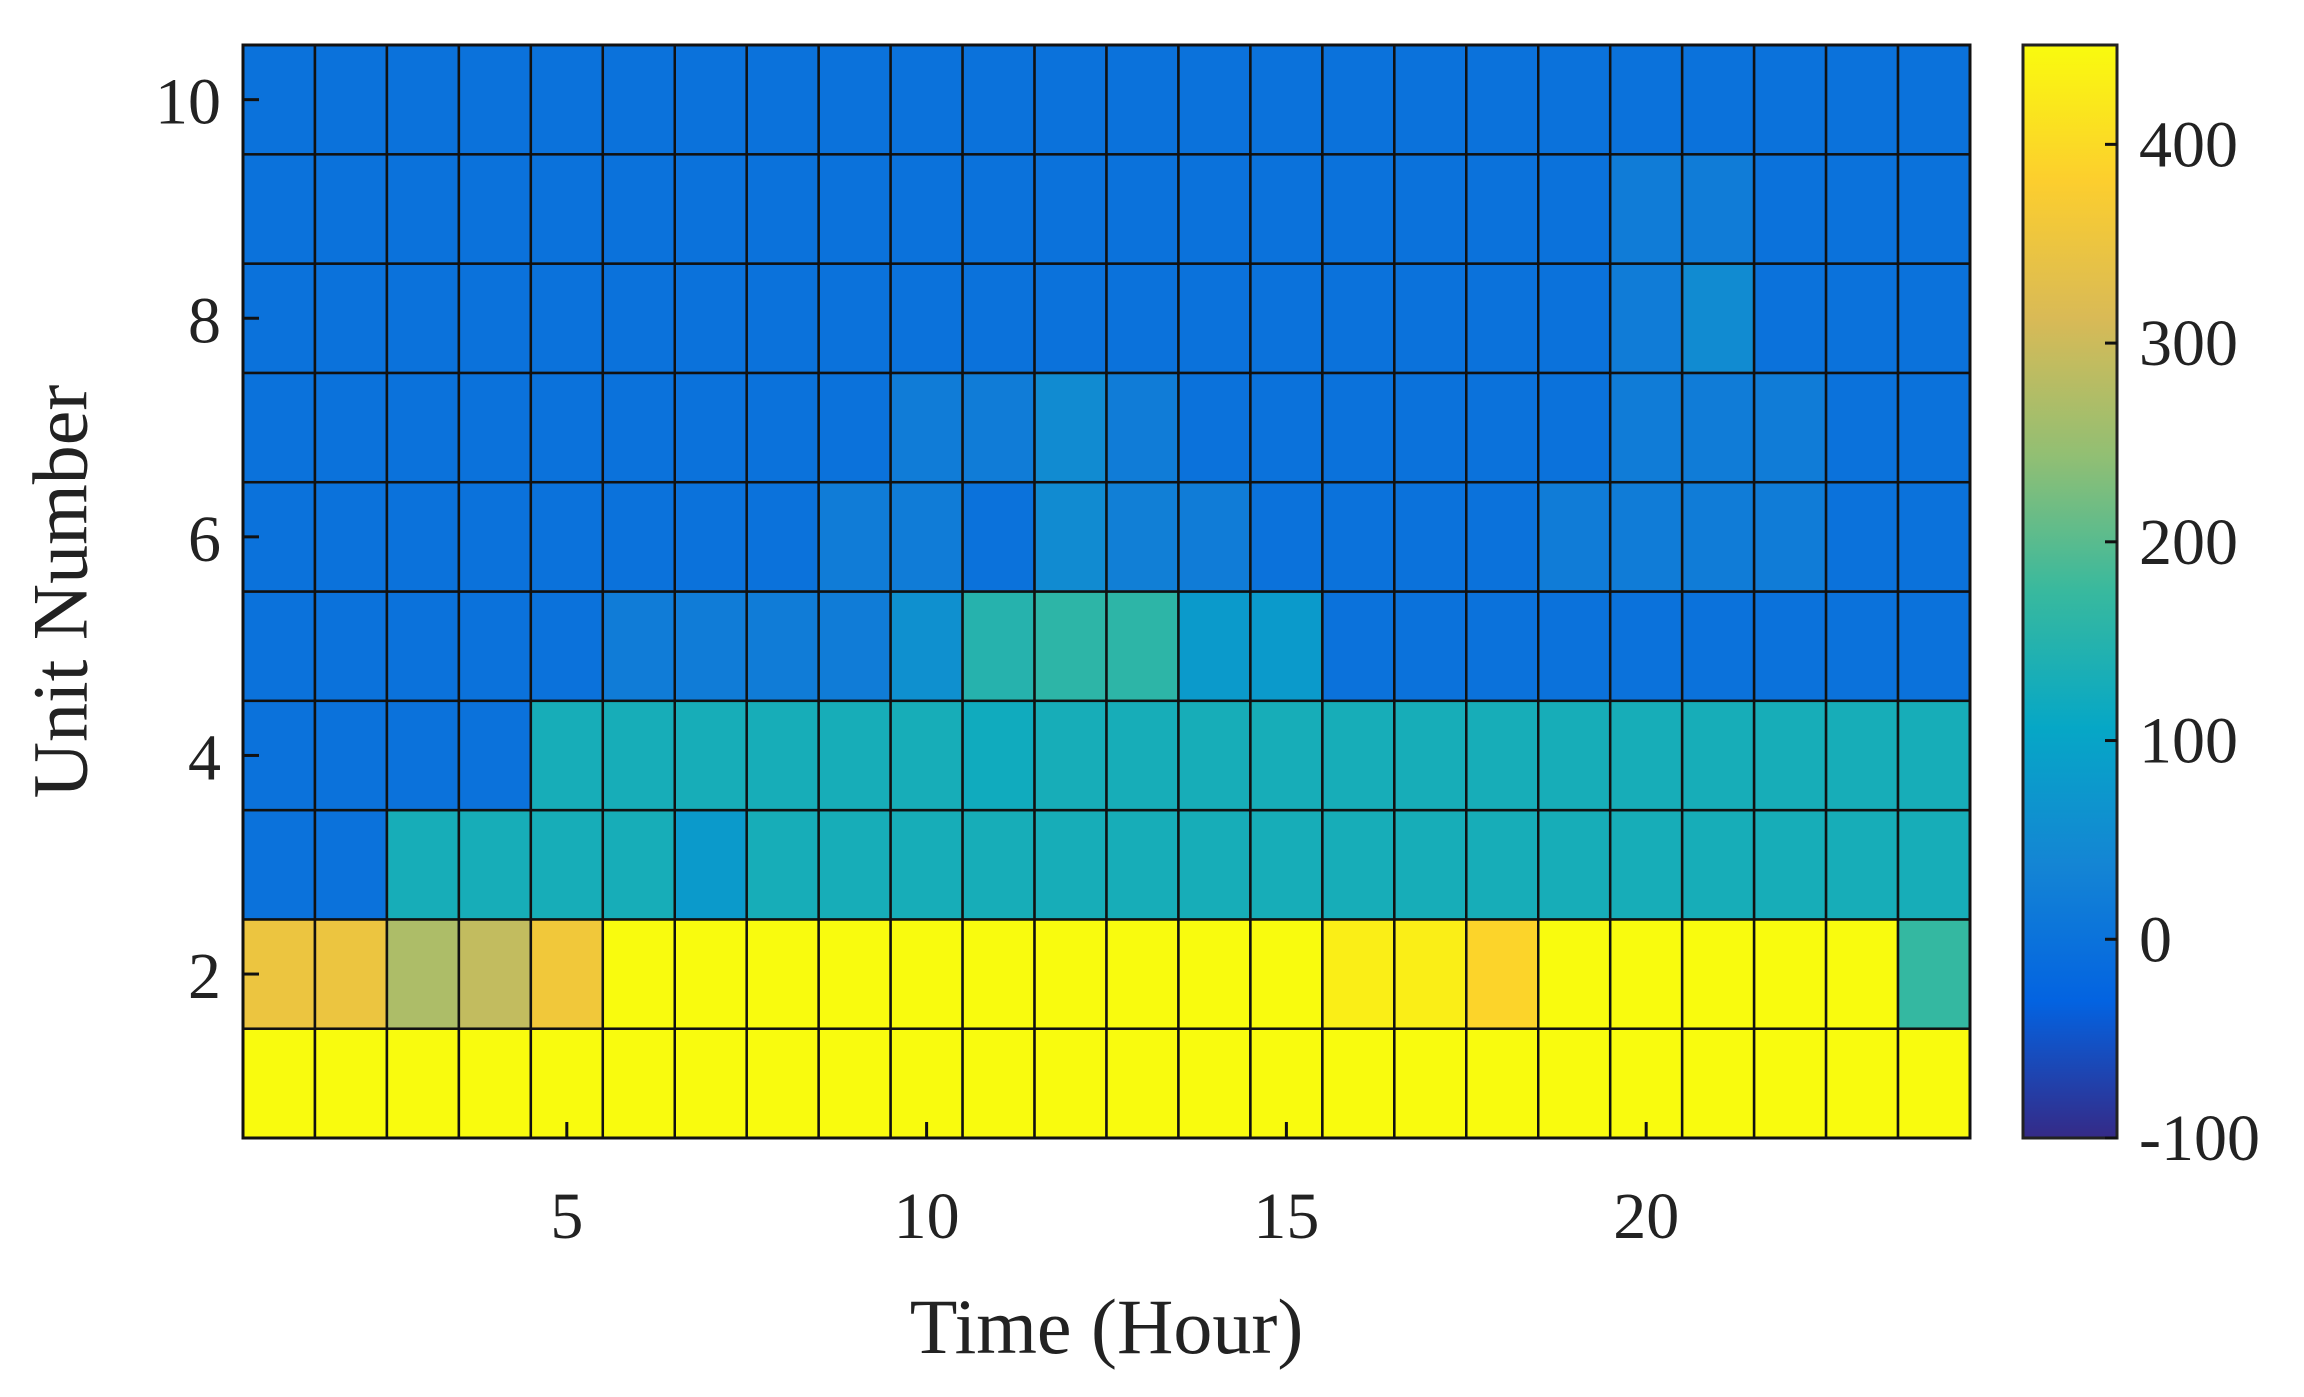 This screenshot has height=1397, width=2304. Describe the element at coordinates (1790, 209) in the screenshot. I see `cell-unit9-hour22` at that location.